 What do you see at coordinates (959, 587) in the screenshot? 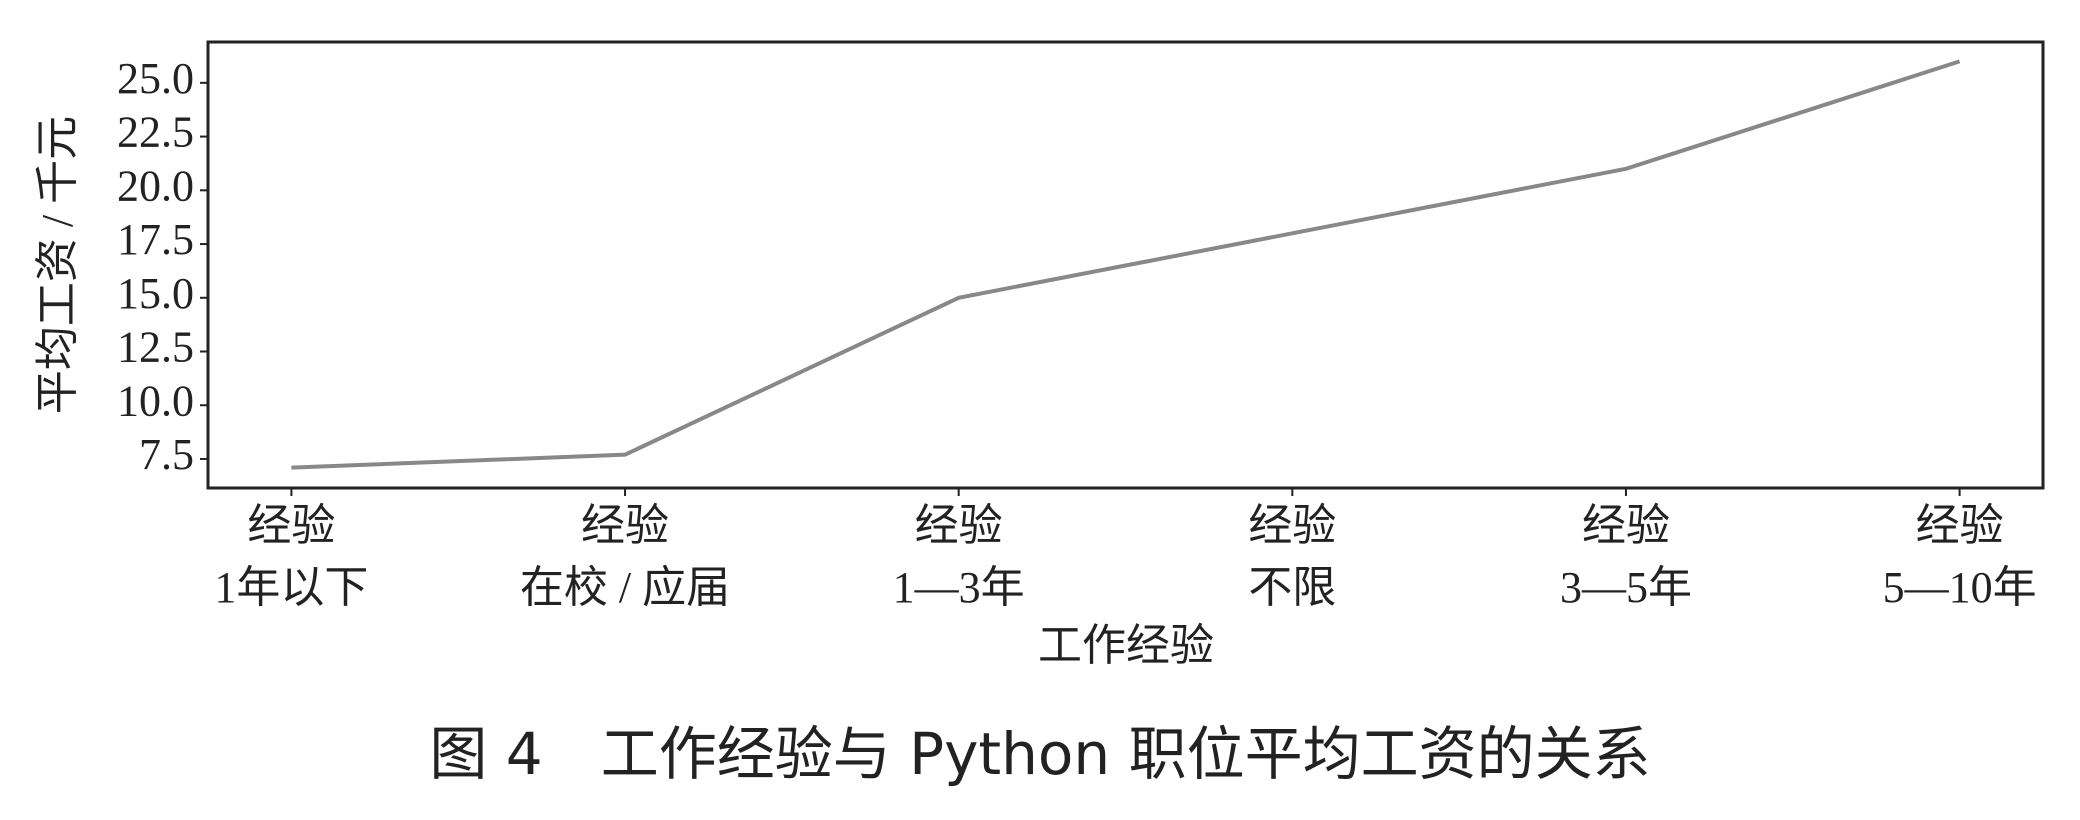
I see `x-tick-label: 1—3年` at bounding box center [959, 587].